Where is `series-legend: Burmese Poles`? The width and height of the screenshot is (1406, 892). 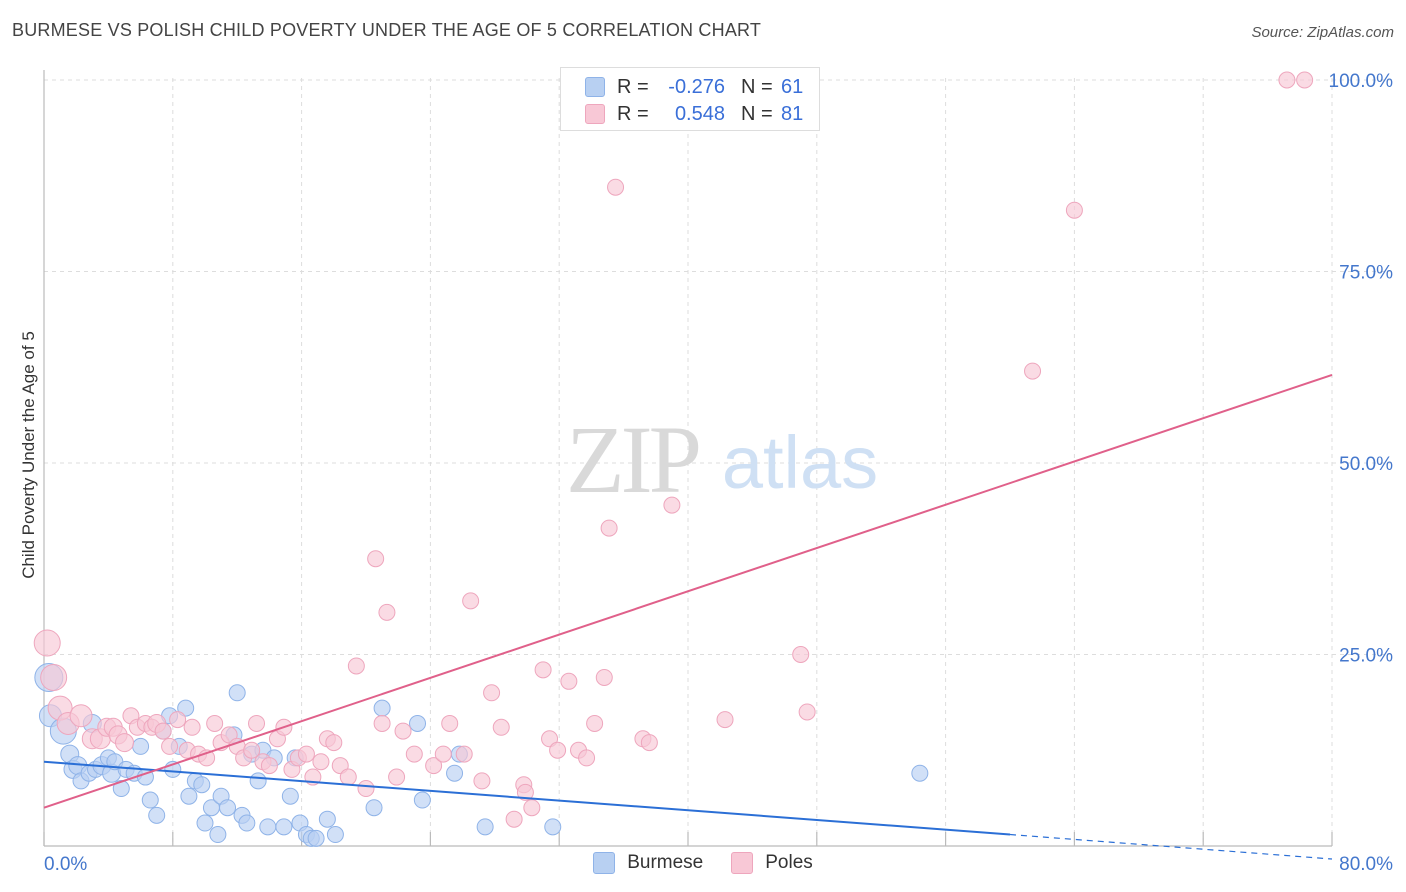 series-legend: Burmese Poles is located at coordinates (703, 863).